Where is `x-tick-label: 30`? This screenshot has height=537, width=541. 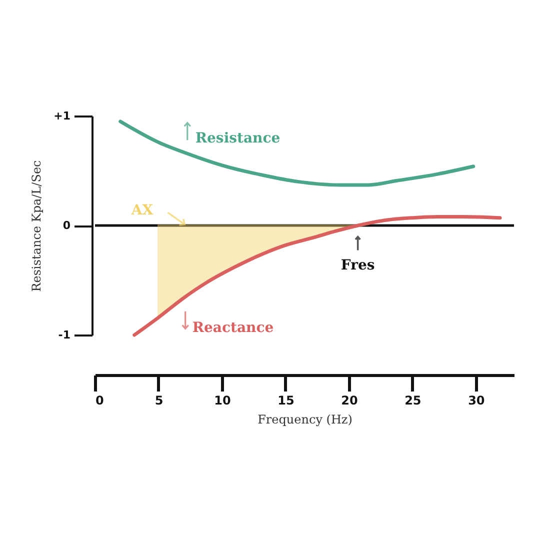 x-tick-label: 30 is located at coordinates (476, 401).